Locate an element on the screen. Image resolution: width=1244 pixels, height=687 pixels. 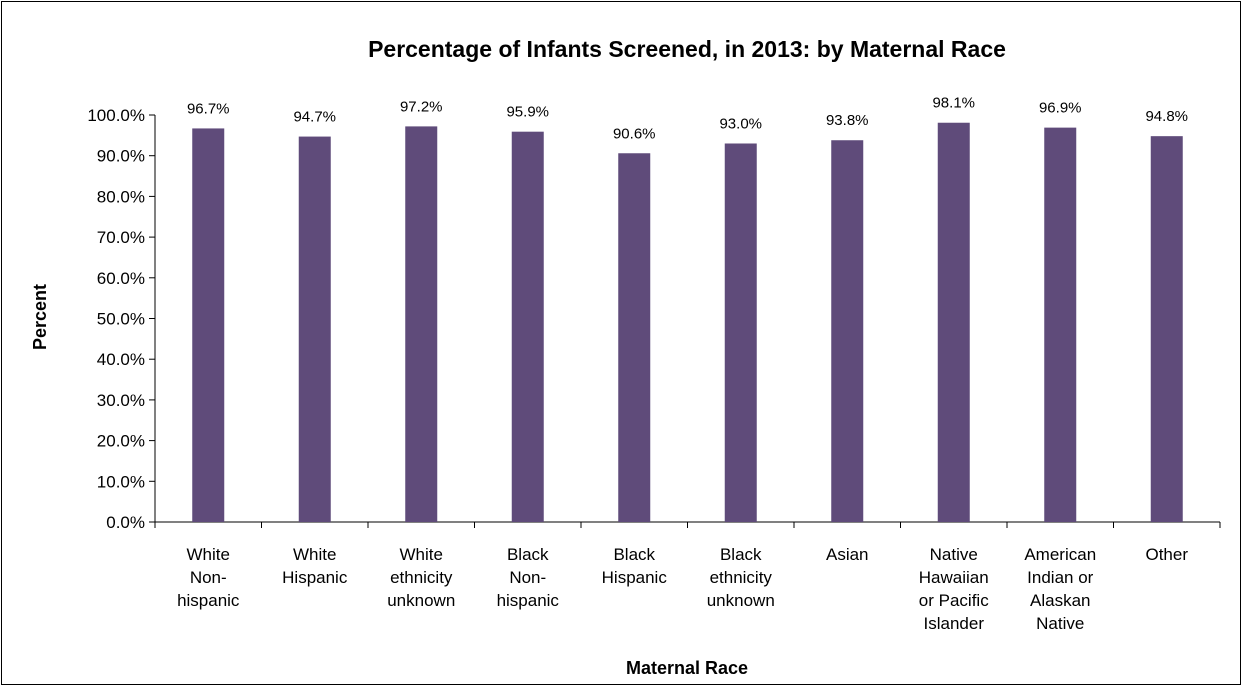
data-label: 95.9% is located at coordinates (527, 112).